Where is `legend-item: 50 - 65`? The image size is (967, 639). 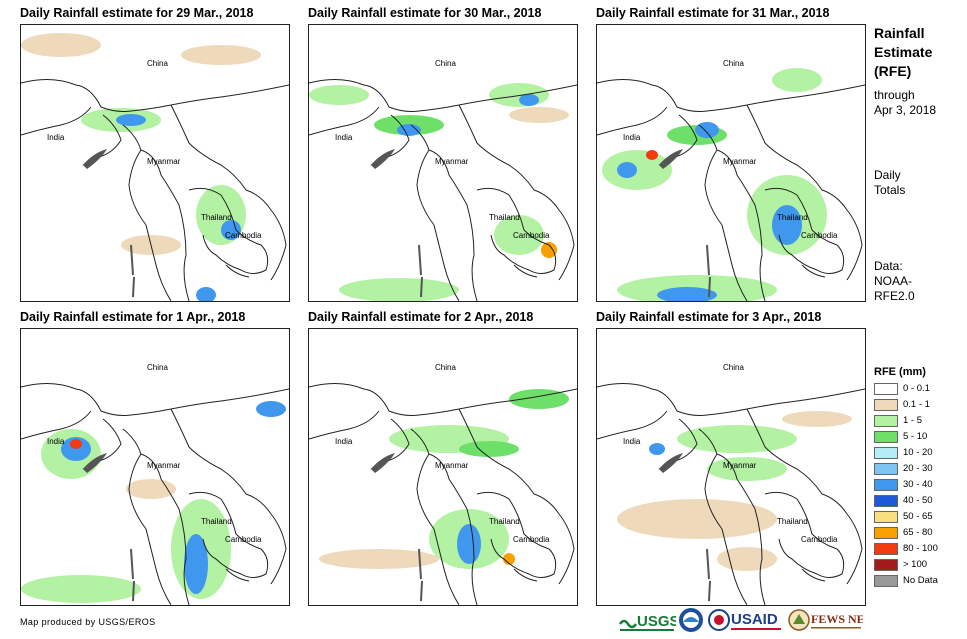
legend-item: 50 - 65 is located at coordinates (903, 518).